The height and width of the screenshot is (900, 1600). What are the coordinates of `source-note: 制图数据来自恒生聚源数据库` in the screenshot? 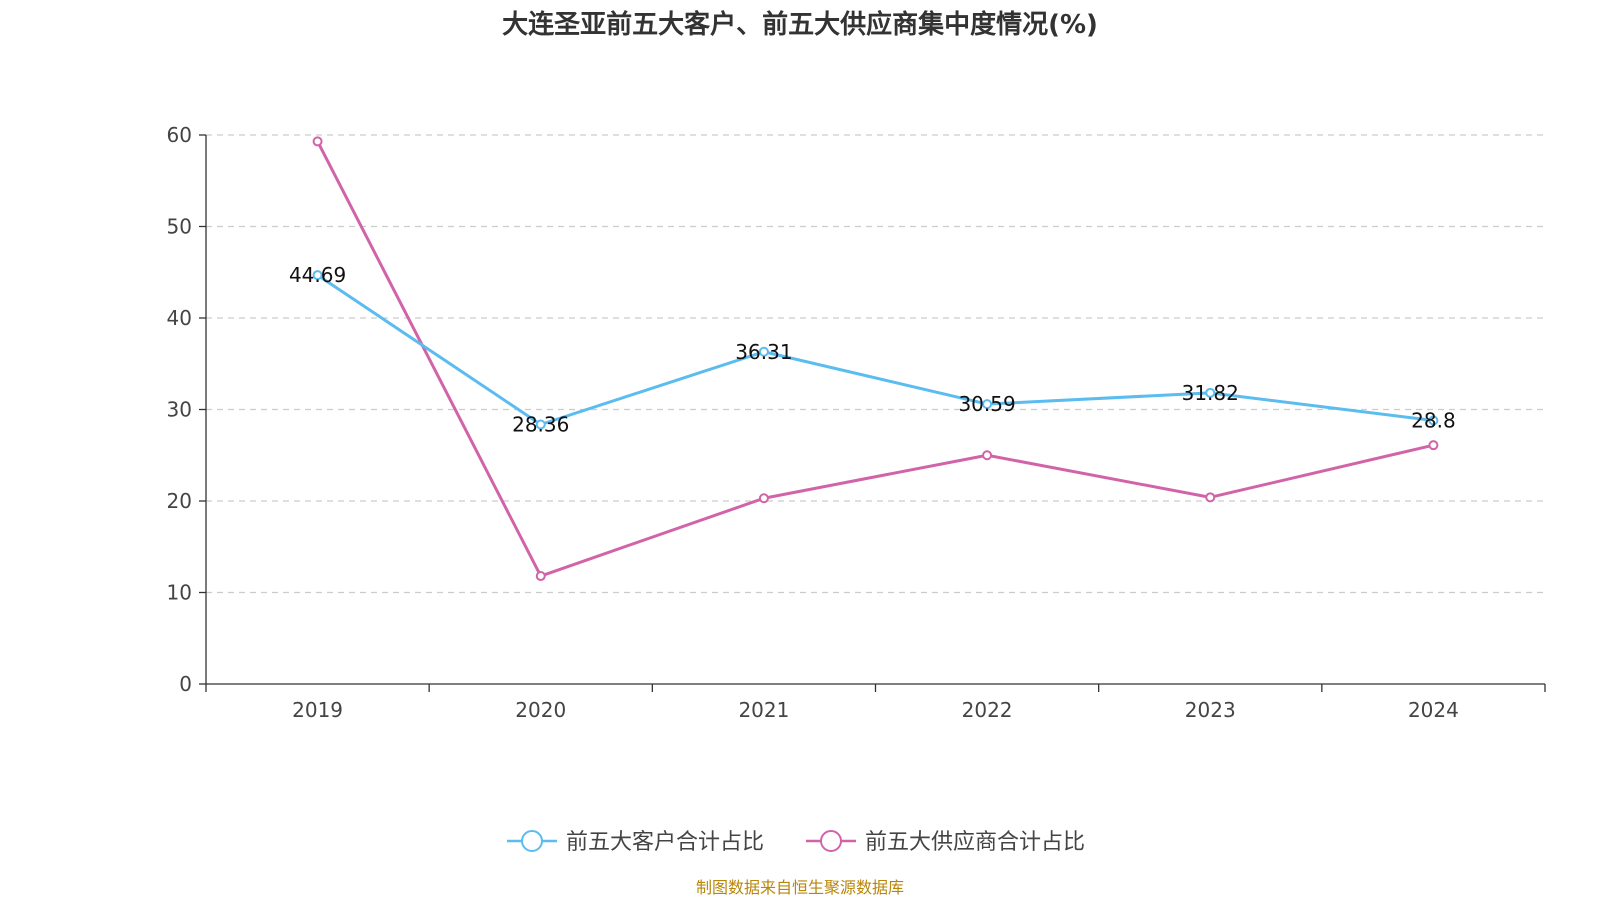 It's located at (800, 887).